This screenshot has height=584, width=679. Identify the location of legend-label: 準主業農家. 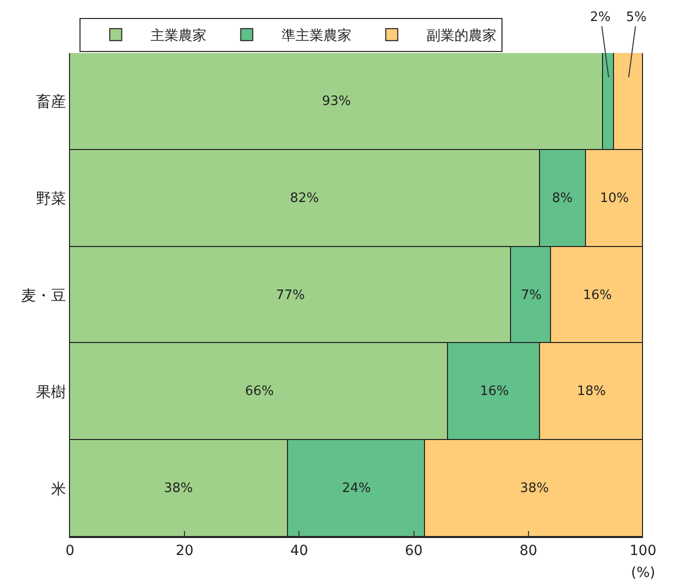
(317, 36).